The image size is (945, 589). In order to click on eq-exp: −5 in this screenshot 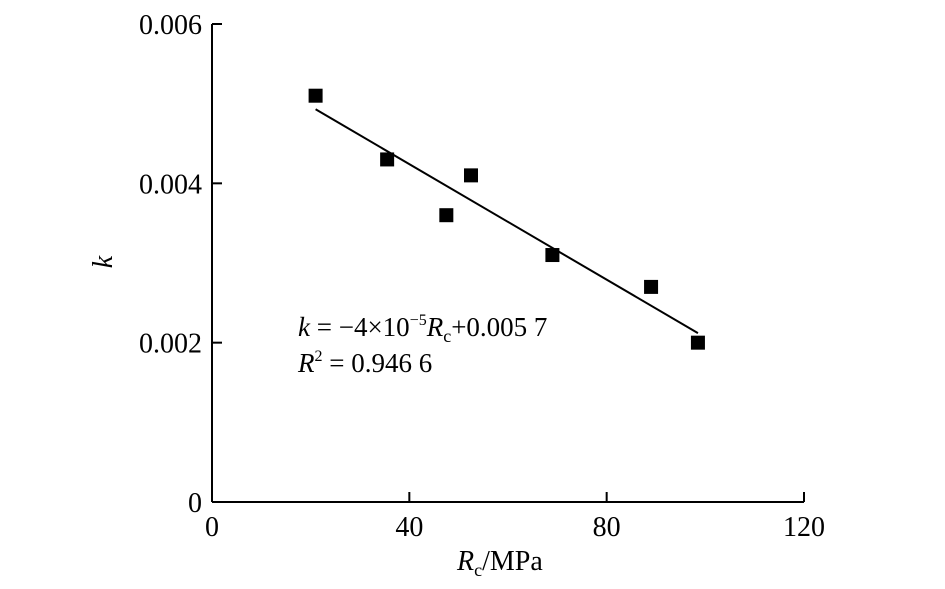, I will do `click(418, 320)`.